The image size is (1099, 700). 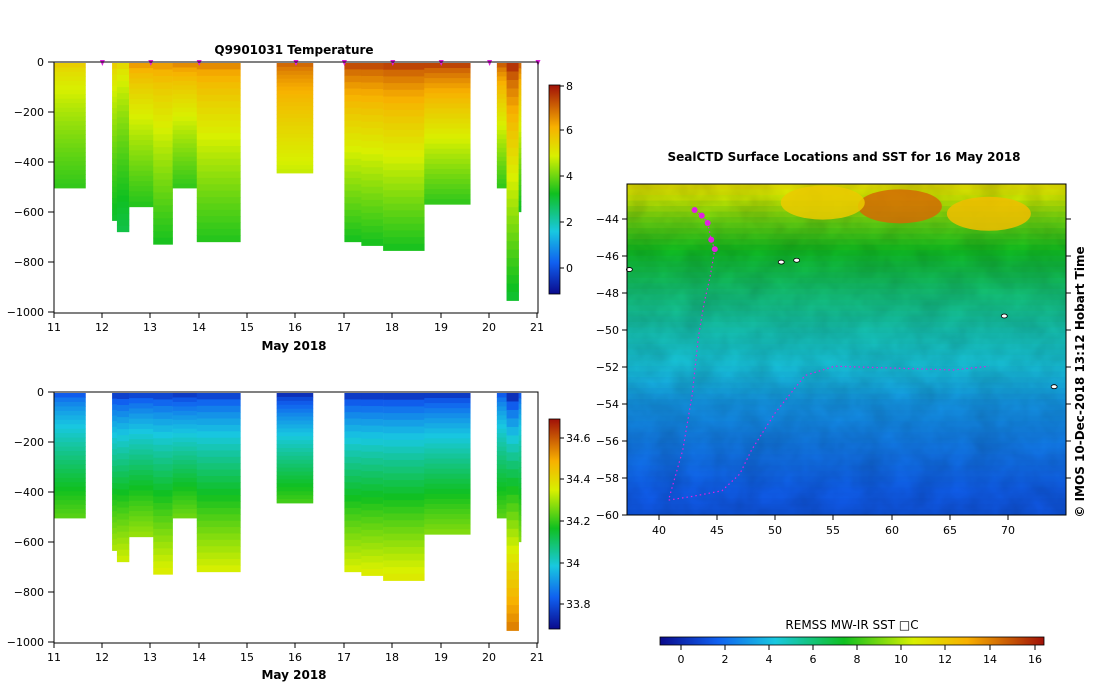 What do you see at coordinates (578, 604) in the screenshot?
I see `colorbar-tick-label: 33.8` at bounding box center [578, 604].